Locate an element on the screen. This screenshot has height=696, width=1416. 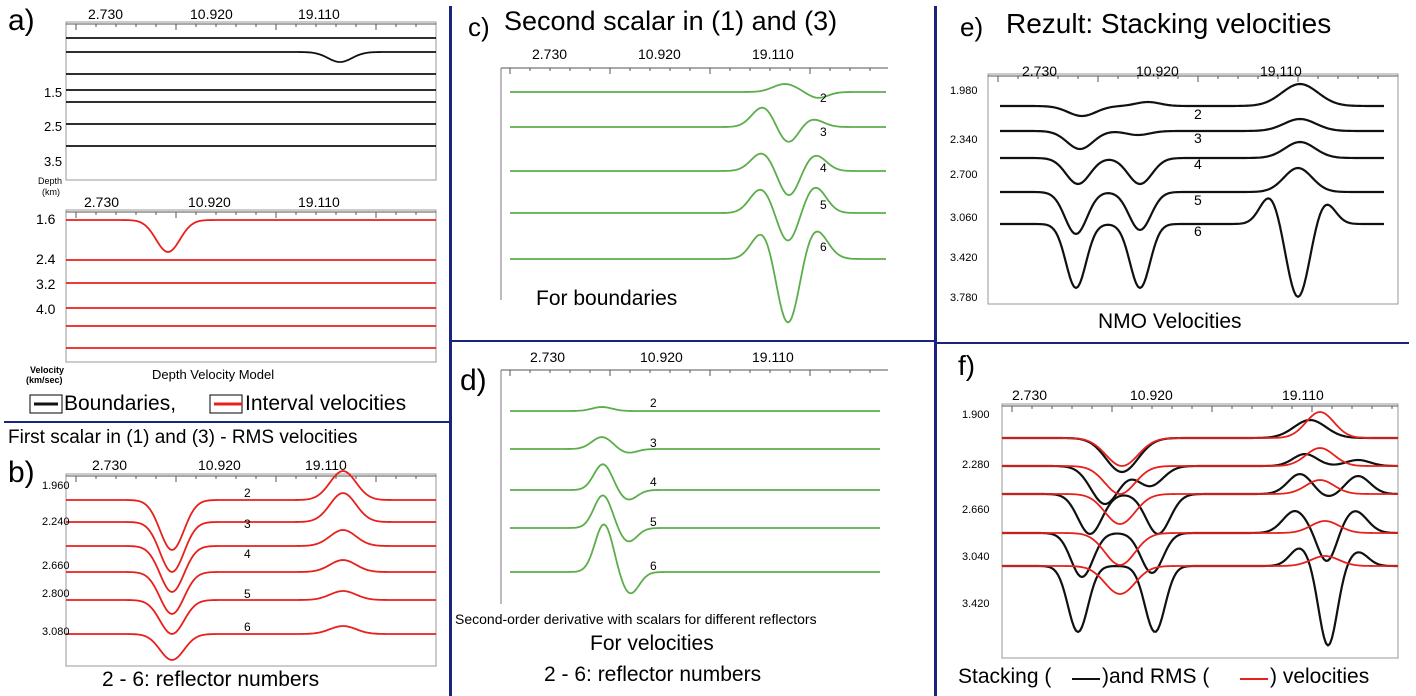
panel-b-curve-label-4: 4 is located at coordinates (247, 554).